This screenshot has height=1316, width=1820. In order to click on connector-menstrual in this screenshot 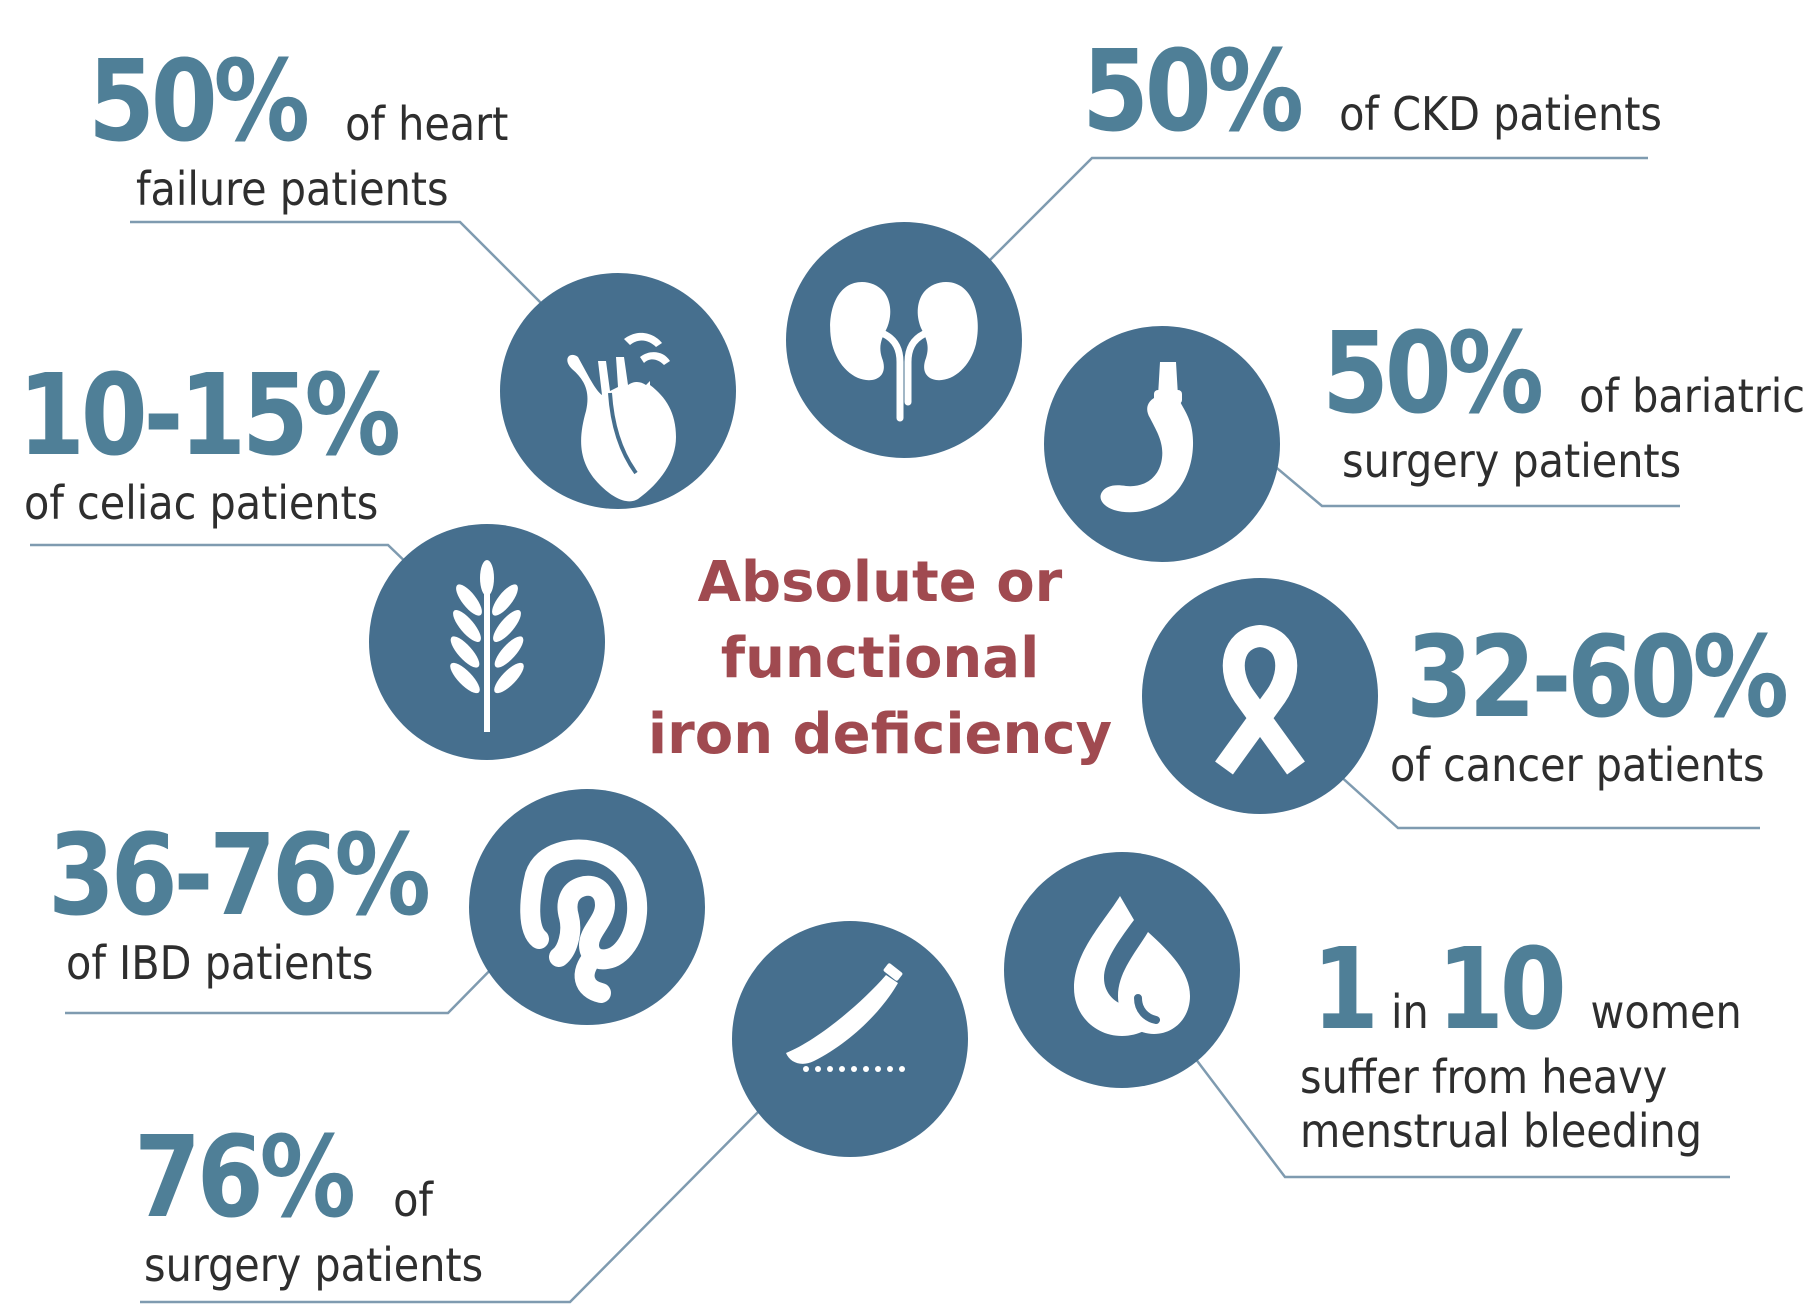, I will do `click(1449, 1101)`.